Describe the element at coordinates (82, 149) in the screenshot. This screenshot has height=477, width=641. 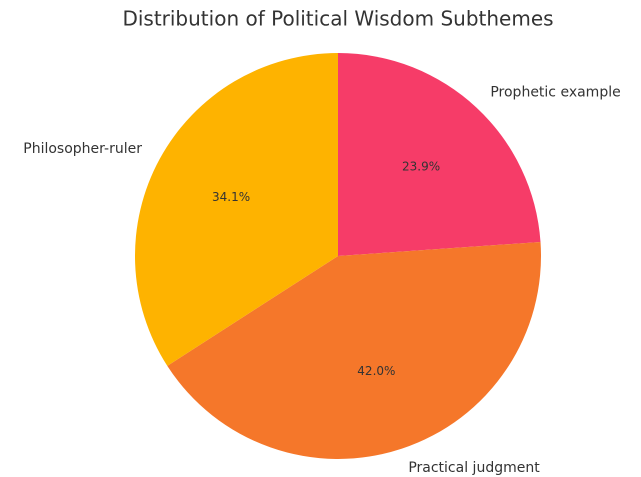
I see `category-label: Philosopher-ruler` at that location.